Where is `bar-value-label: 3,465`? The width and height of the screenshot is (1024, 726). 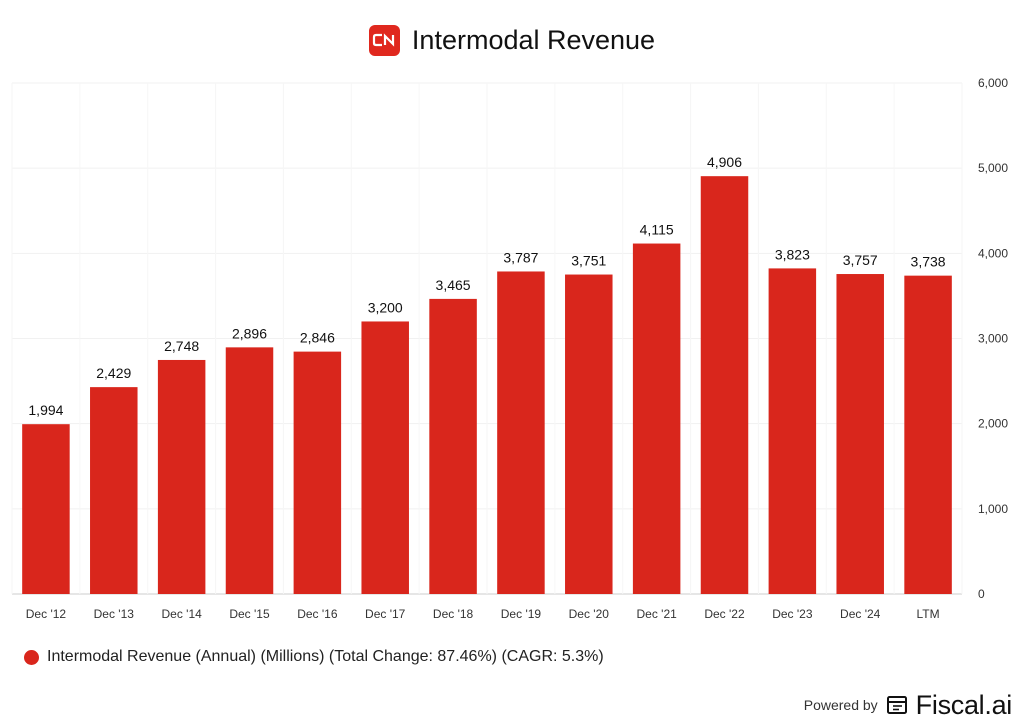
bar-value-label: 3,465 is located at coordinates (453, 285).